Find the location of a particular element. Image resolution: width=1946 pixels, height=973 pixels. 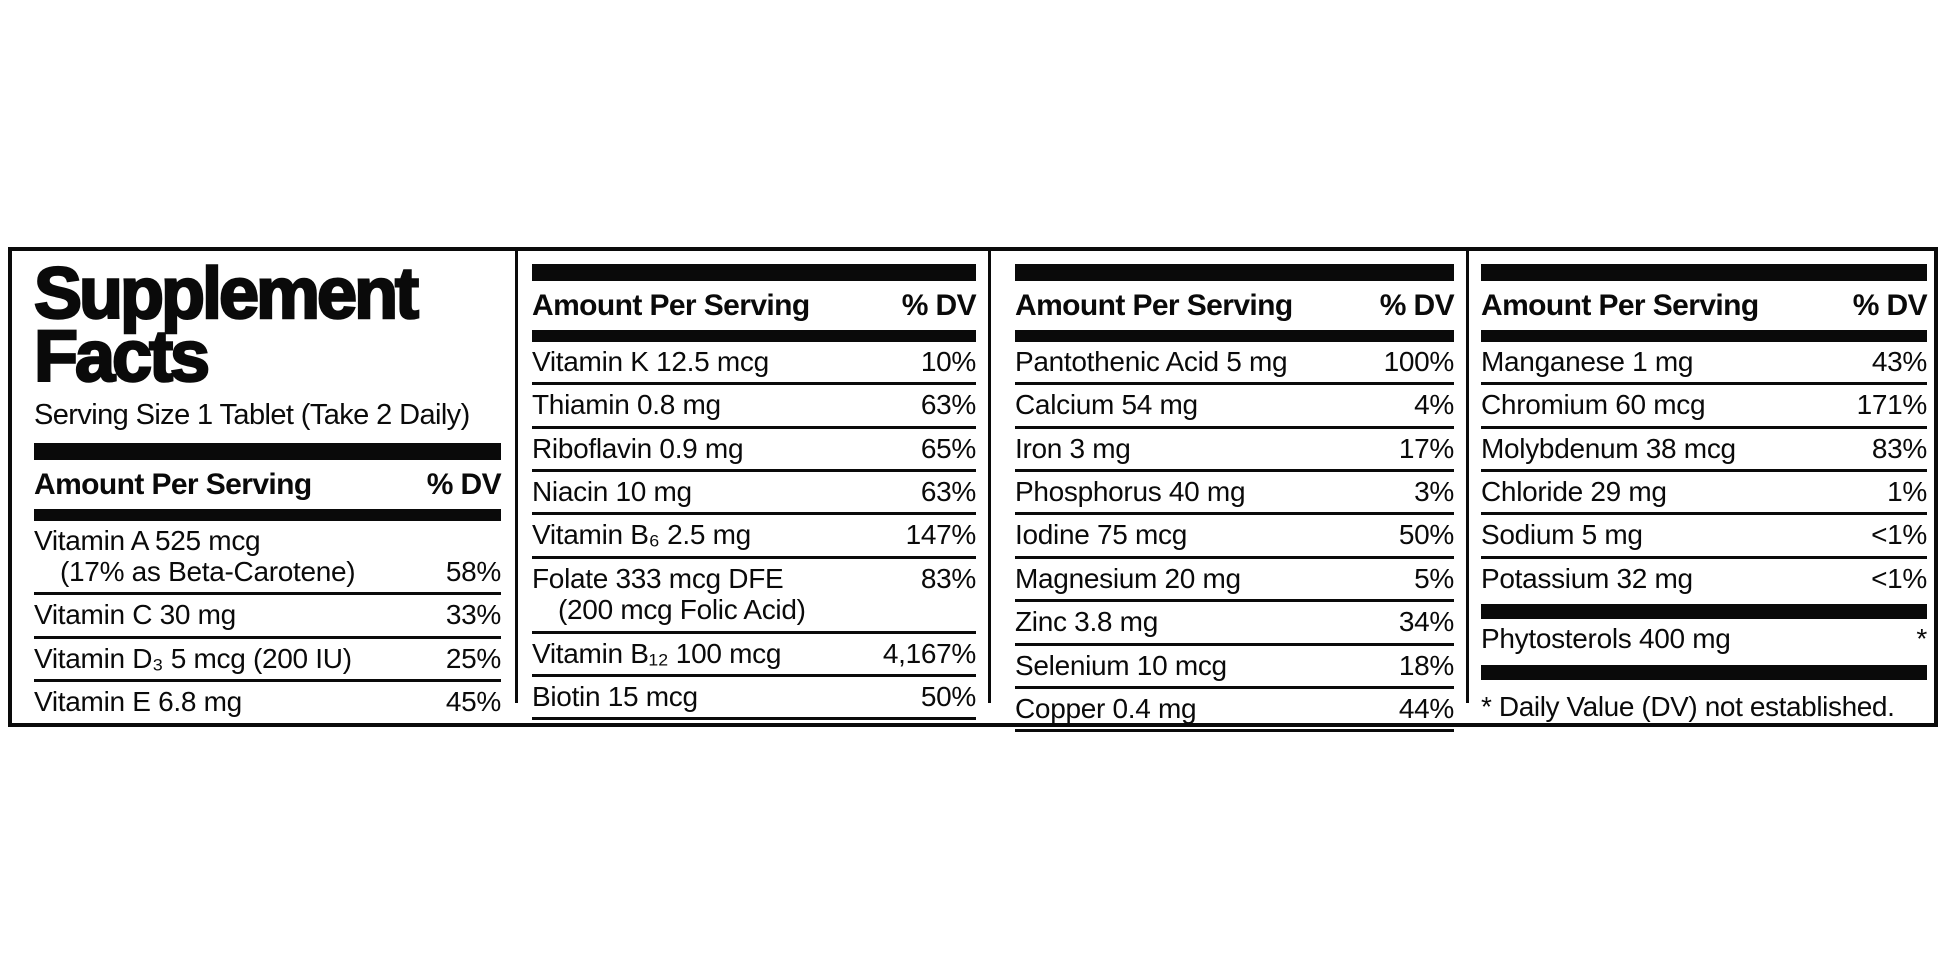

nutrient-name-line1: Vitamin K 12.5 mcg is located at coordinates (650, 361).